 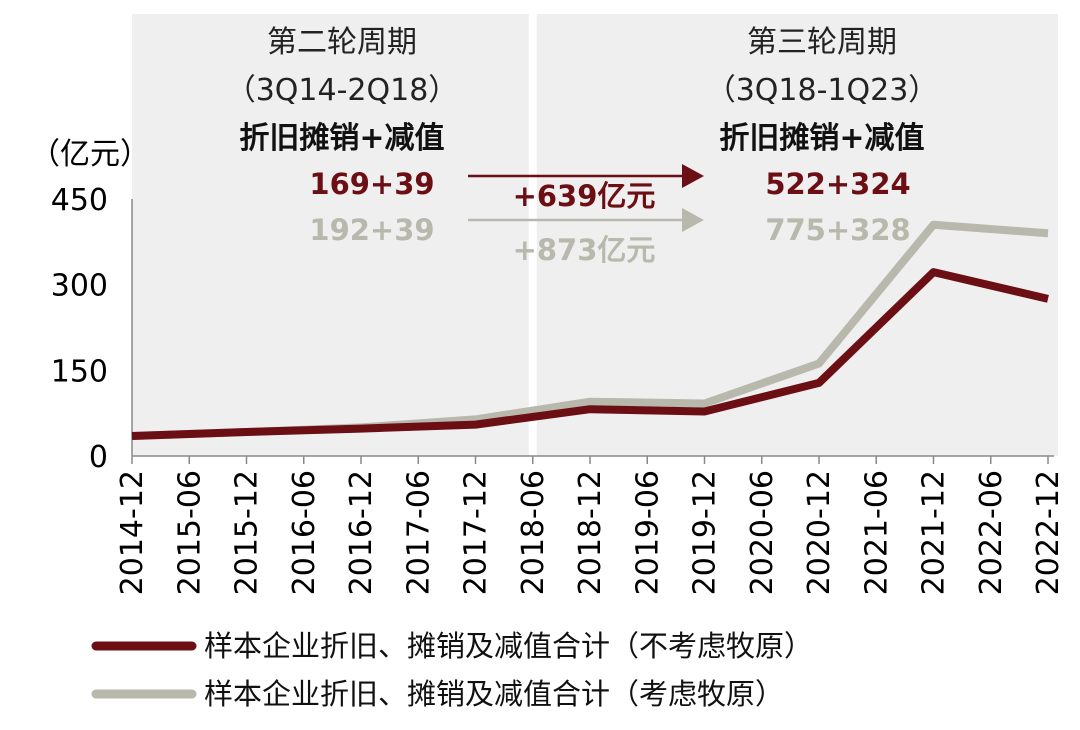 I want to click on period-2-range: （3Q14-2Q18）, so click(x=342, y=90).